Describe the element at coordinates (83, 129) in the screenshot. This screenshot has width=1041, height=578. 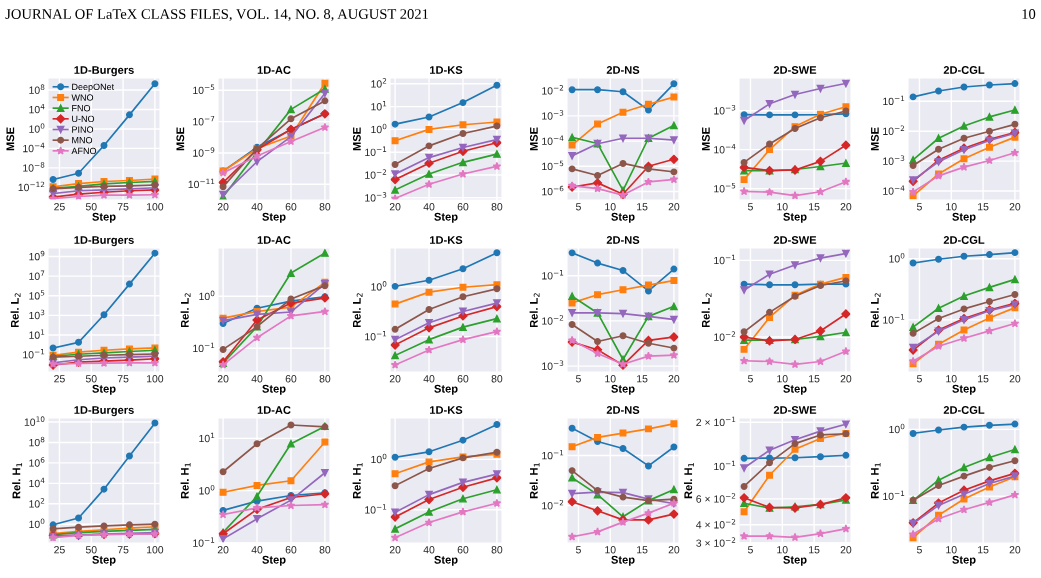
I see `legend-label: PINO` at that location.